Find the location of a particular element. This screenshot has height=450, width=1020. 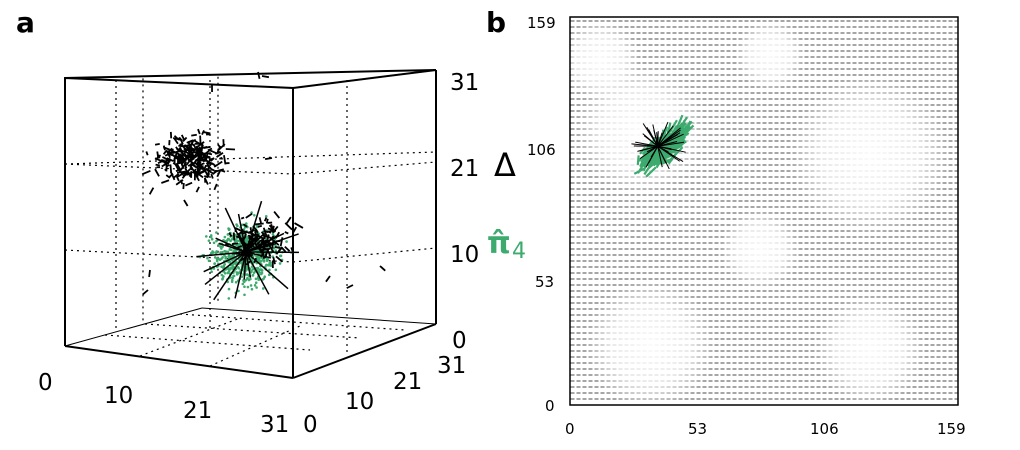

x-tick-31: 31 is located at coordinates (274, 425).